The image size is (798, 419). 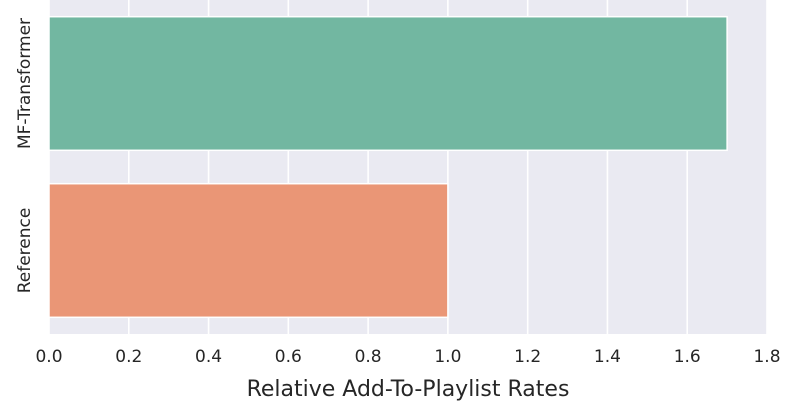 What do you see at coordinates (368, 357) in the screenshot?
I see `x-tick-label: 0.8` at bounding box center [368, 357].